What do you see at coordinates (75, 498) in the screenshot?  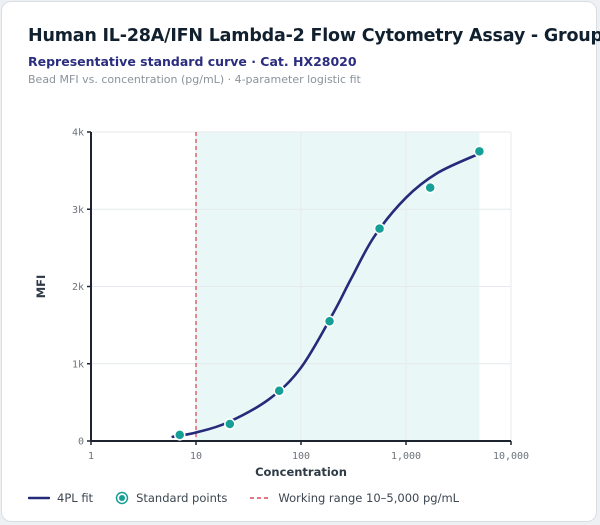 I see `legend-fit-label: 4PL fit` at bounding box center [75, 498].